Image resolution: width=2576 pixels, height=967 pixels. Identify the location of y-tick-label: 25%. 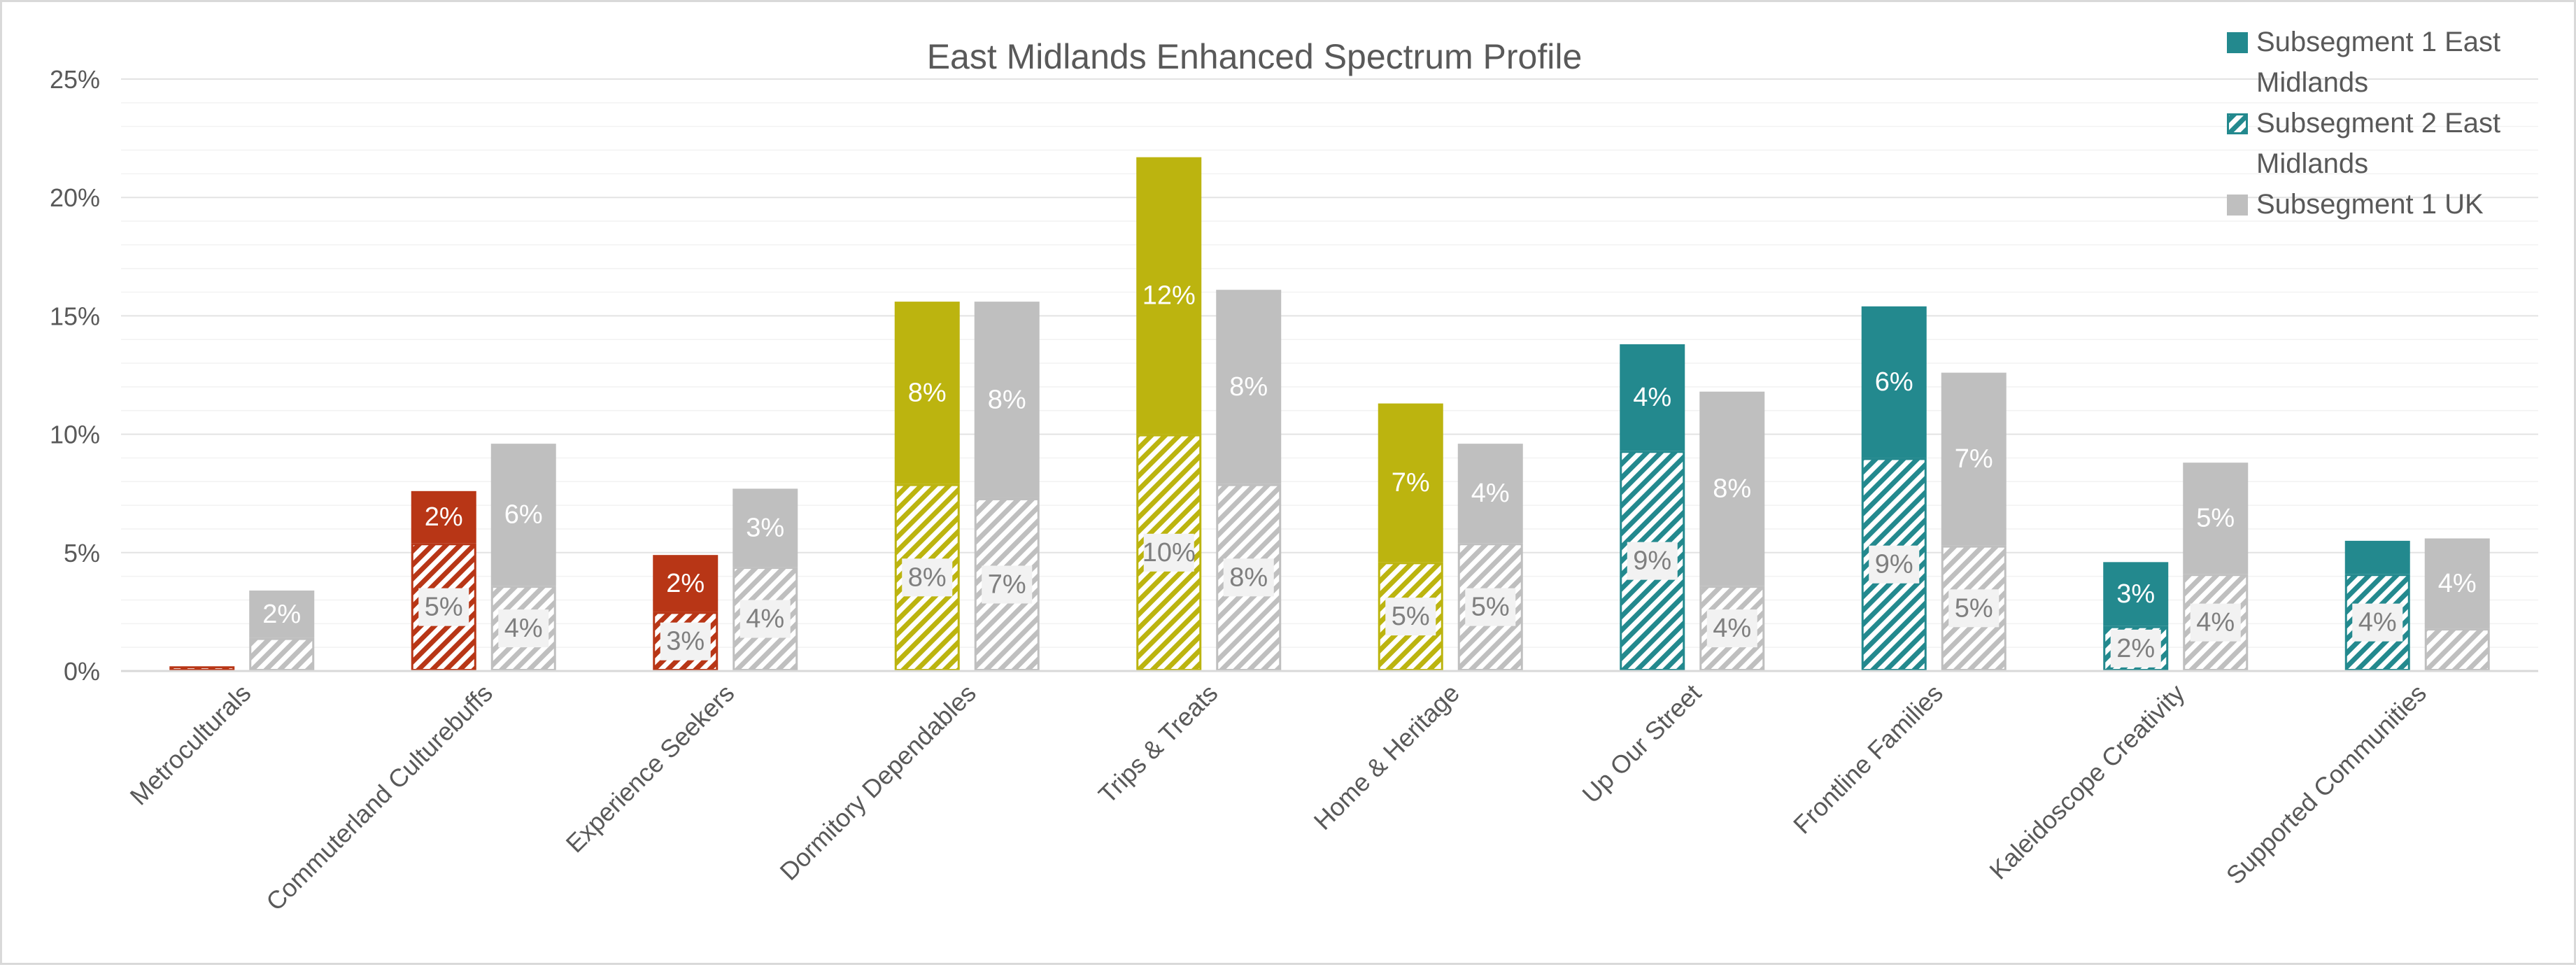
(75, 79).